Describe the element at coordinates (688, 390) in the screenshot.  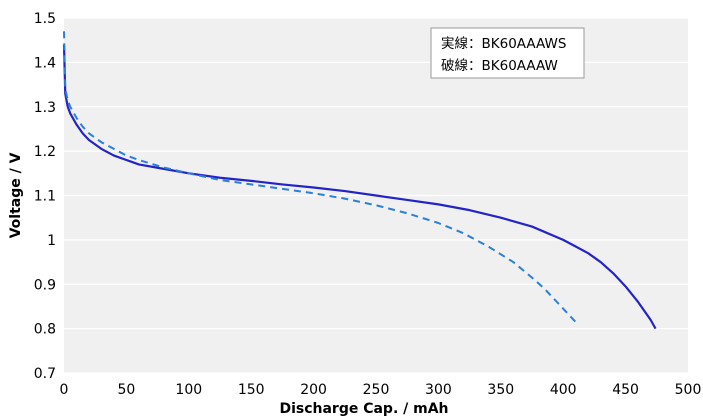
I see `x-tick-label: 500` at that location.